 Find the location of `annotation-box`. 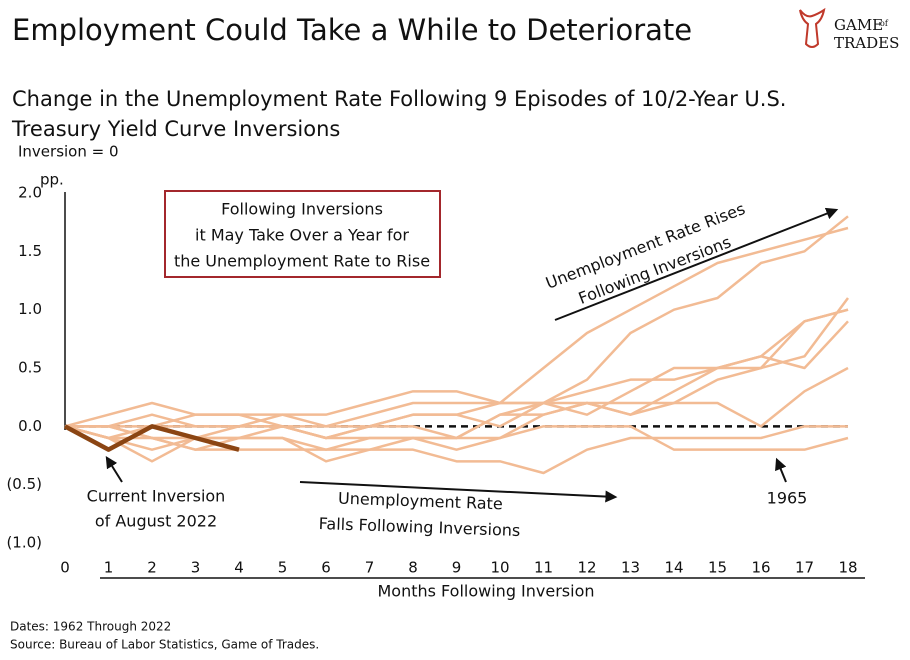

annotation-box is located at coordinates (302, 234).